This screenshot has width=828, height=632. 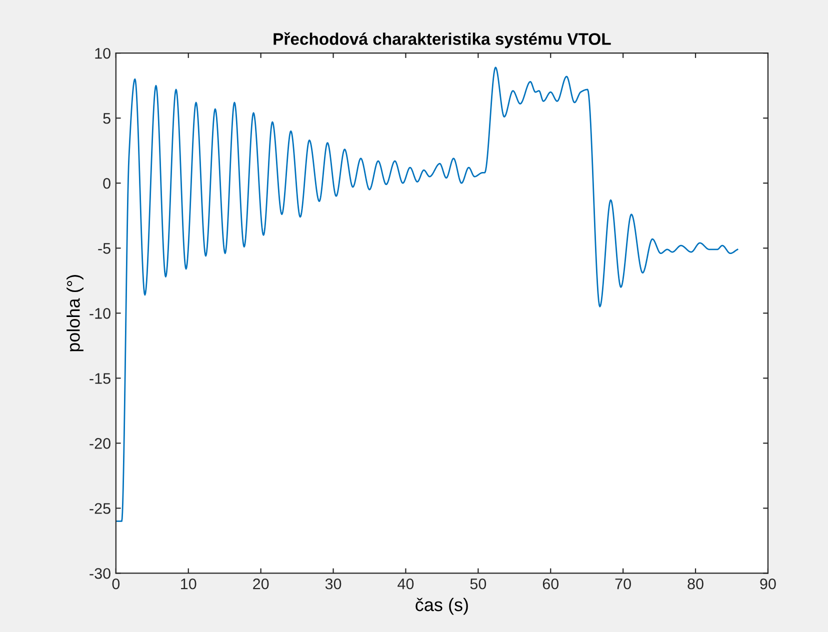 I want to click on y-tick-label: -10, so click(x=100, y=313).